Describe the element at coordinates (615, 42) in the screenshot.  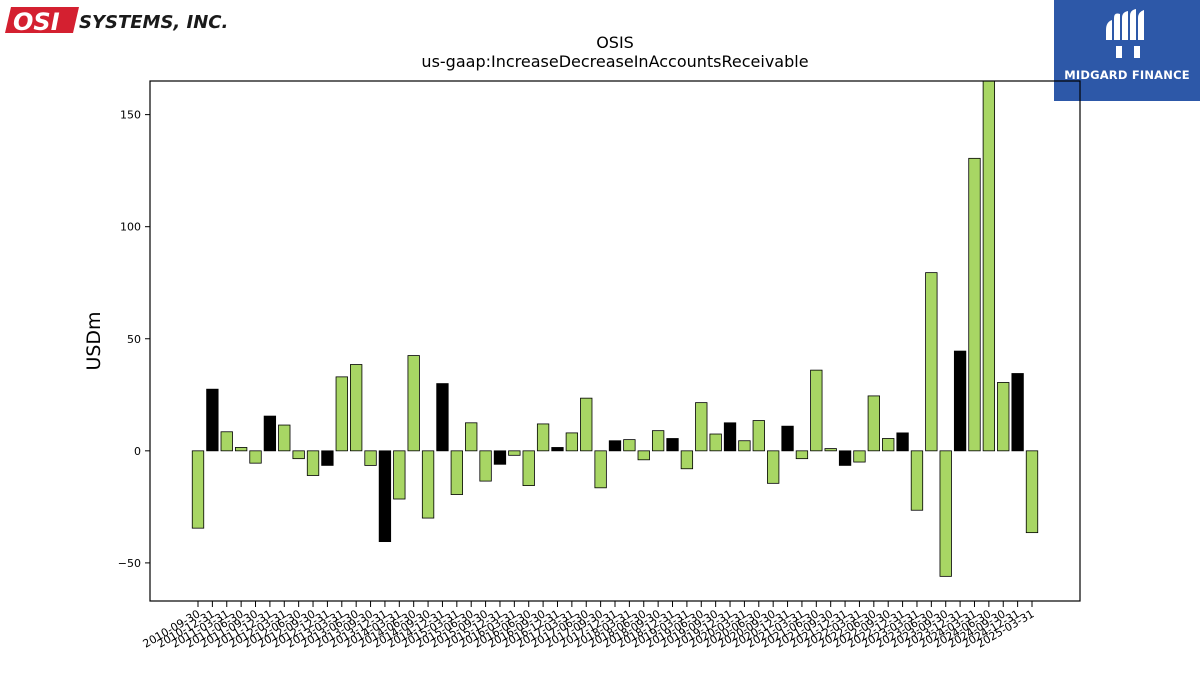
I see `chart-title: OSIS` at that location.